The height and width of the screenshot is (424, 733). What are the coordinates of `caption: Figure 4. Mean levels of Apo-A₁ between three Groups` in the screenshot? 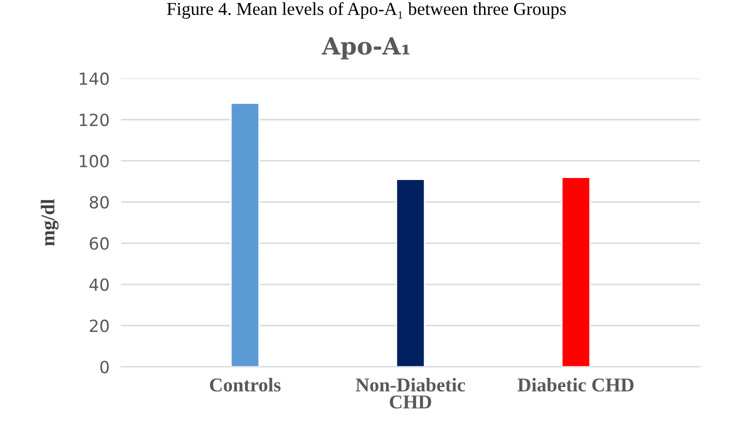 It's located at (366, 10).